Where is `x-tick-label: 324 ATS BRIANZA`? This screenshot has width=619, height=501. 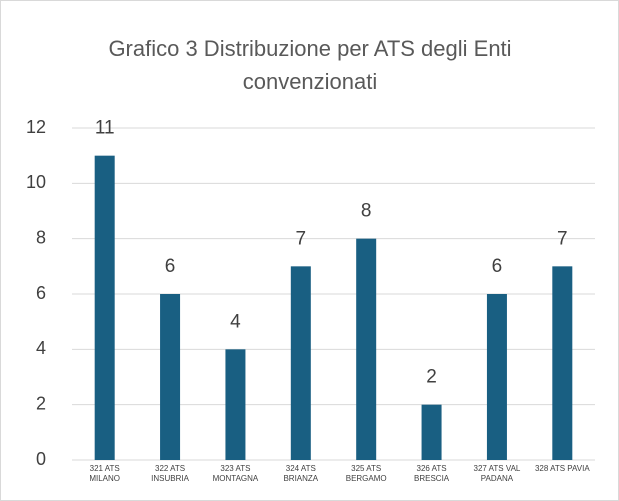 x-tick-label: 324 ATS BRIANZA is located at coordinates (301, 473).